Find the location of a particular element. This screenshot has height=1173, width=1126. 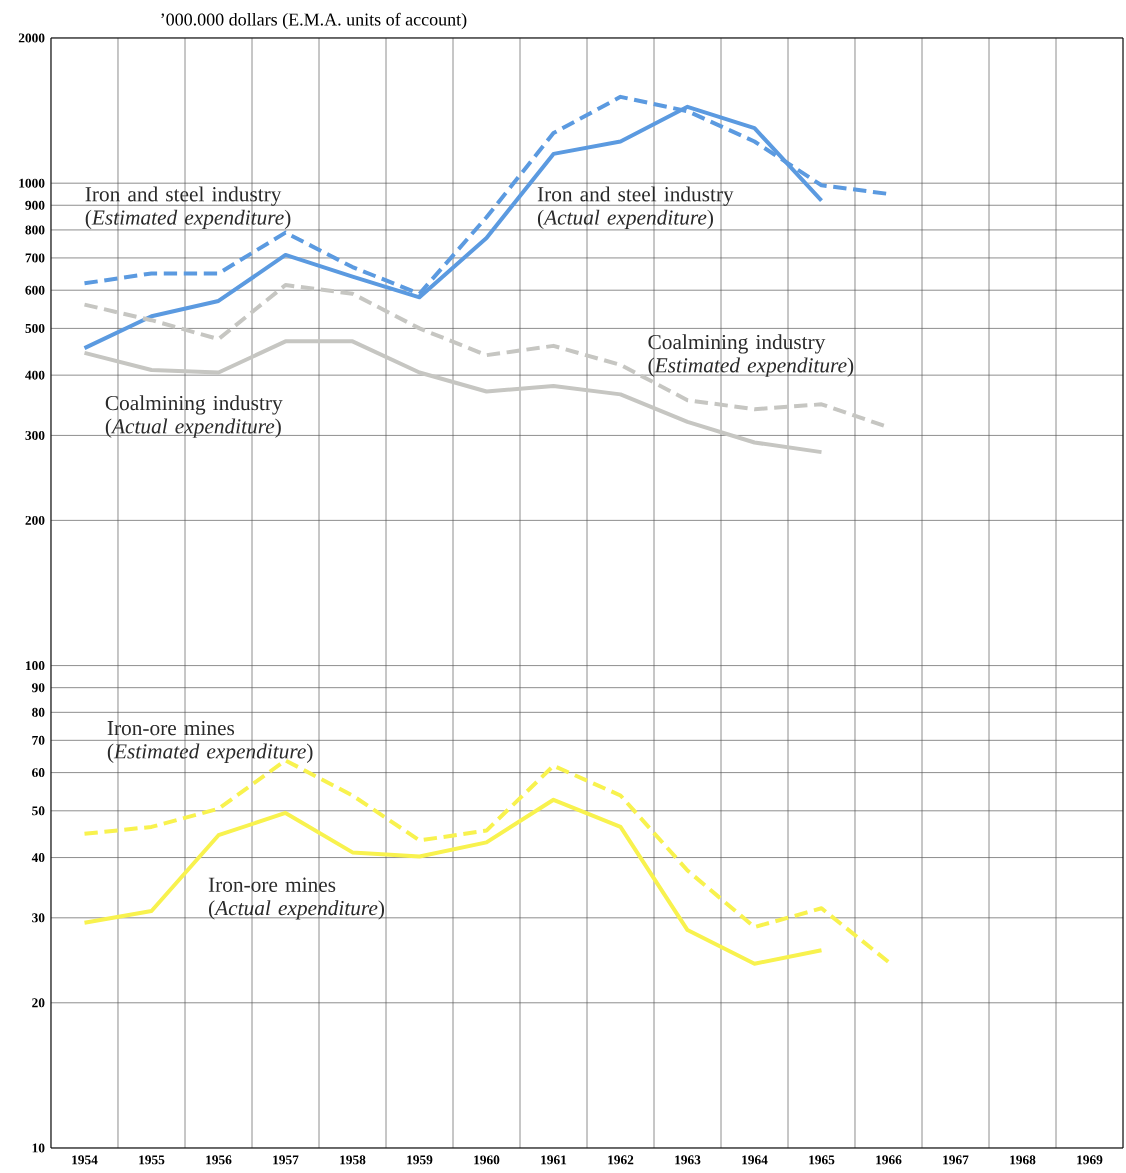

y-tick-label: 20 is located at coordinates (38, 1003).